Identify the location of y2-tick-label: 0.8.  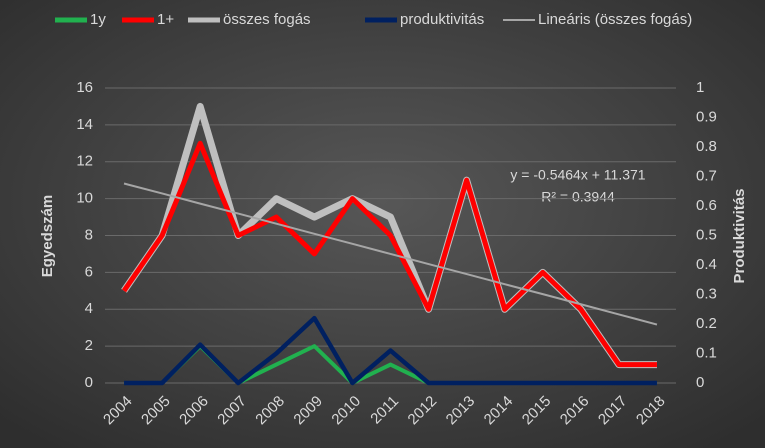
(706, 146).